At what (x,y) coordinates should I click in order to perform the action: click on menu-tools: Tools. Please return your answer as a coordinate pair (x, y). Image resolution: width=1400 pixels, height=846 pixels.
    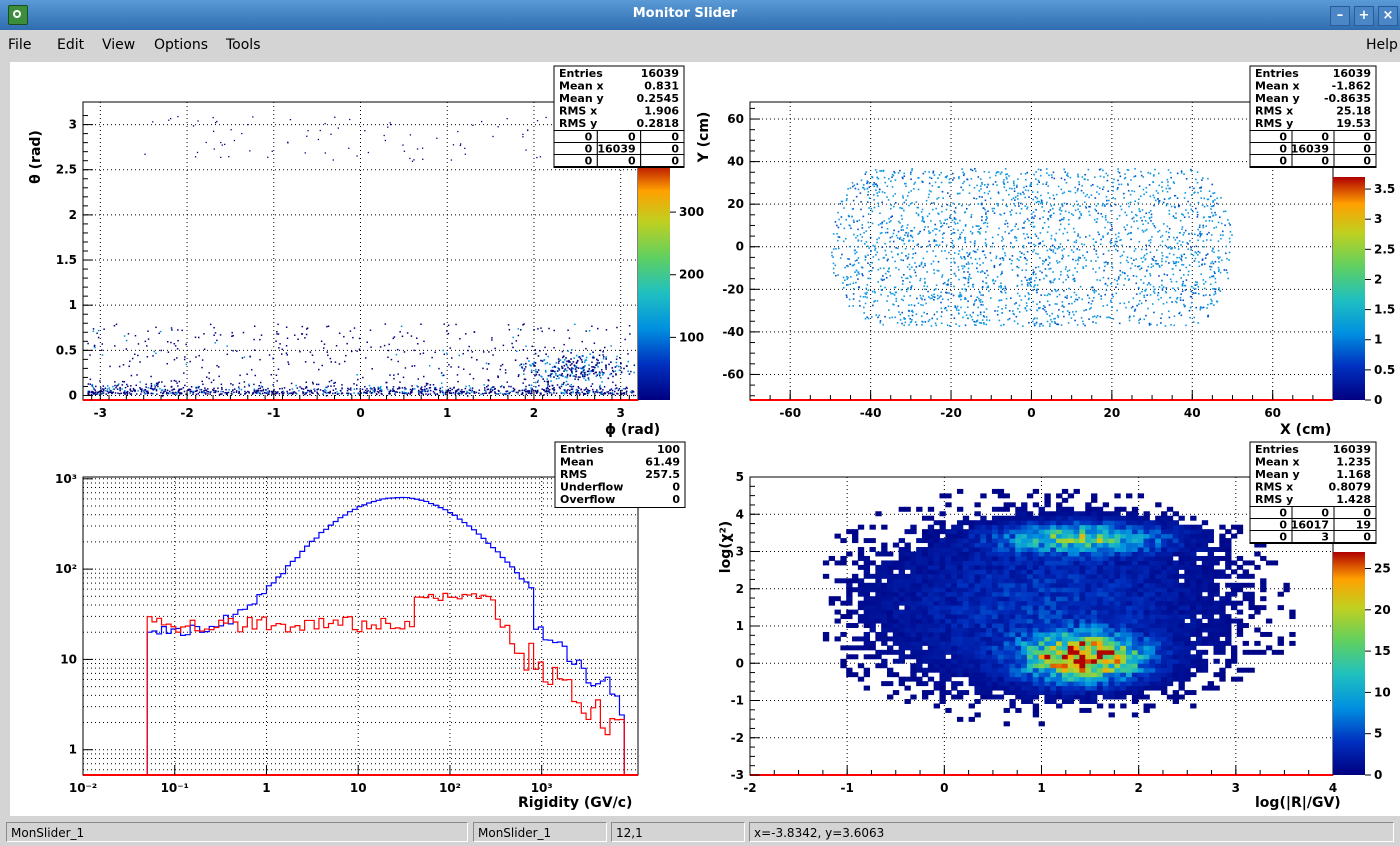
    Looking at the image, I should click on (243, 45).